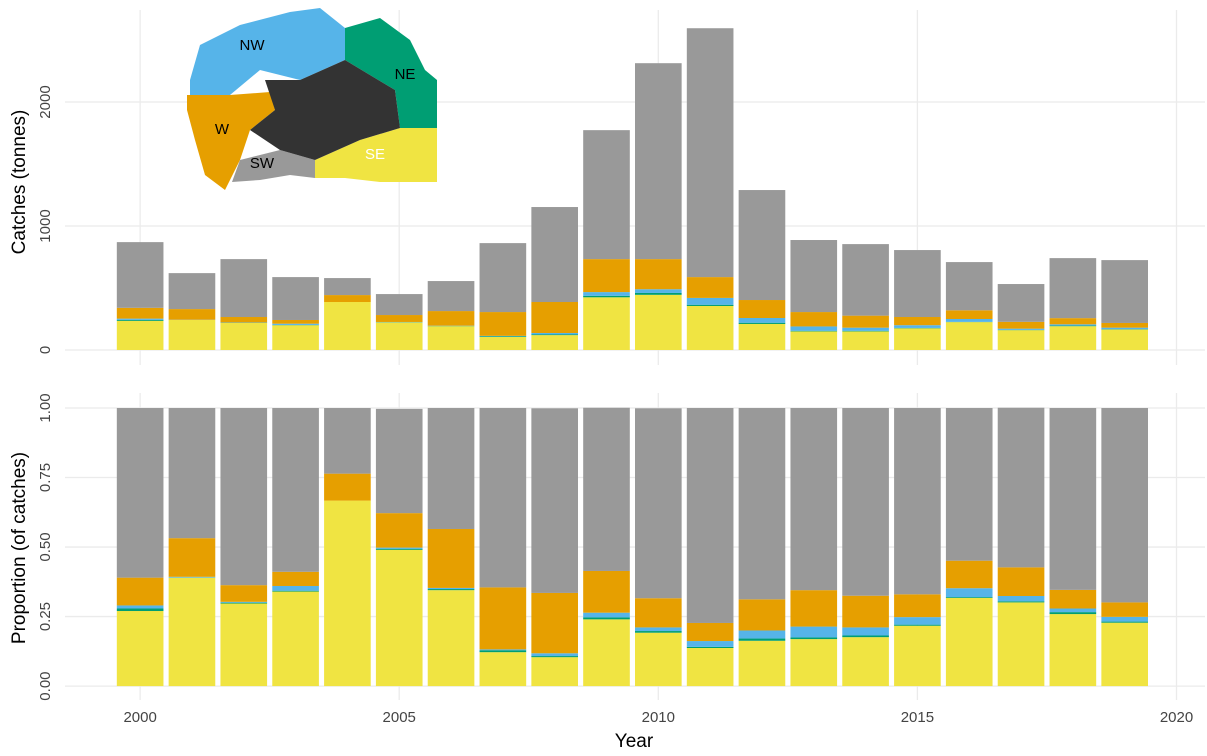  Describe the element at coordinates (658, 717) in the screenshot. I see `x-tick-label: 2010` at that location.